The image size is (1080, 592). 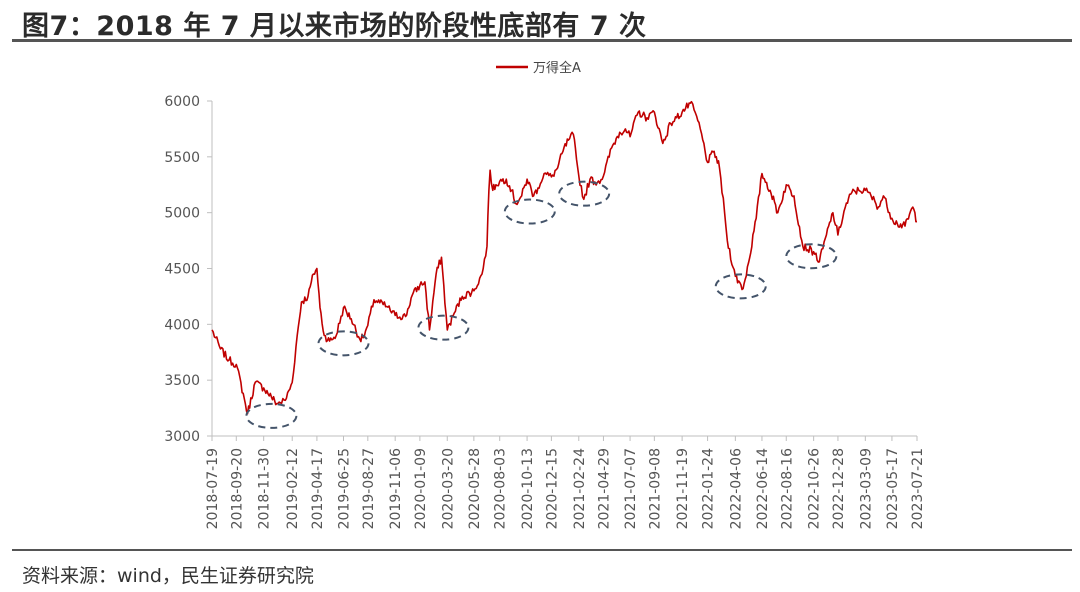 I want to click on y-axis: 3000 3500 4000 4500 5000 5500 6000, so click(x=188, y=269).